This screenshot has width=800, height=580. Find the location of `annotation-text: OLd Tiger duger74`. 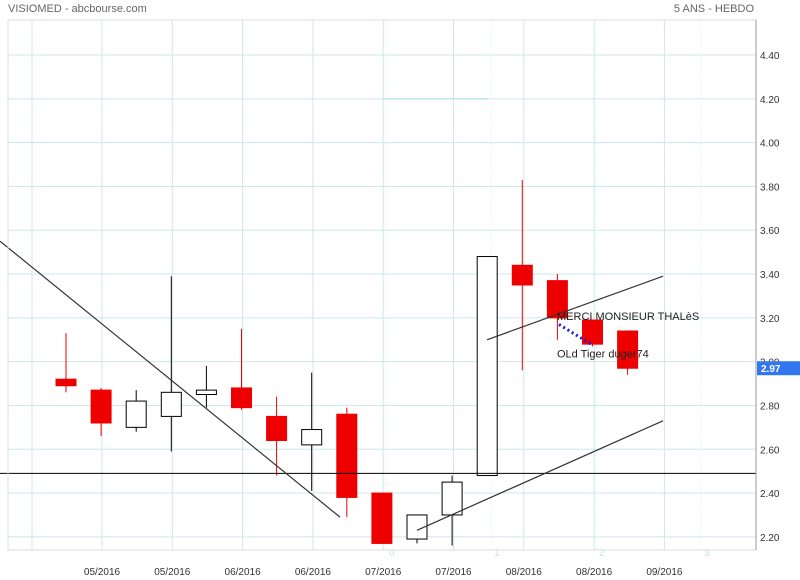

annotation-text: OLd Tiger duger74 is located at coordinates (603, 354).